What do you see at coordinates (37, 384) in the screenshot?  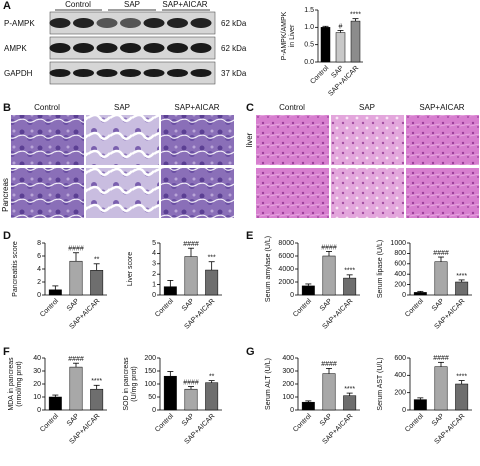 I see `y-tick-label: 20` at bounding box center [37, 384].